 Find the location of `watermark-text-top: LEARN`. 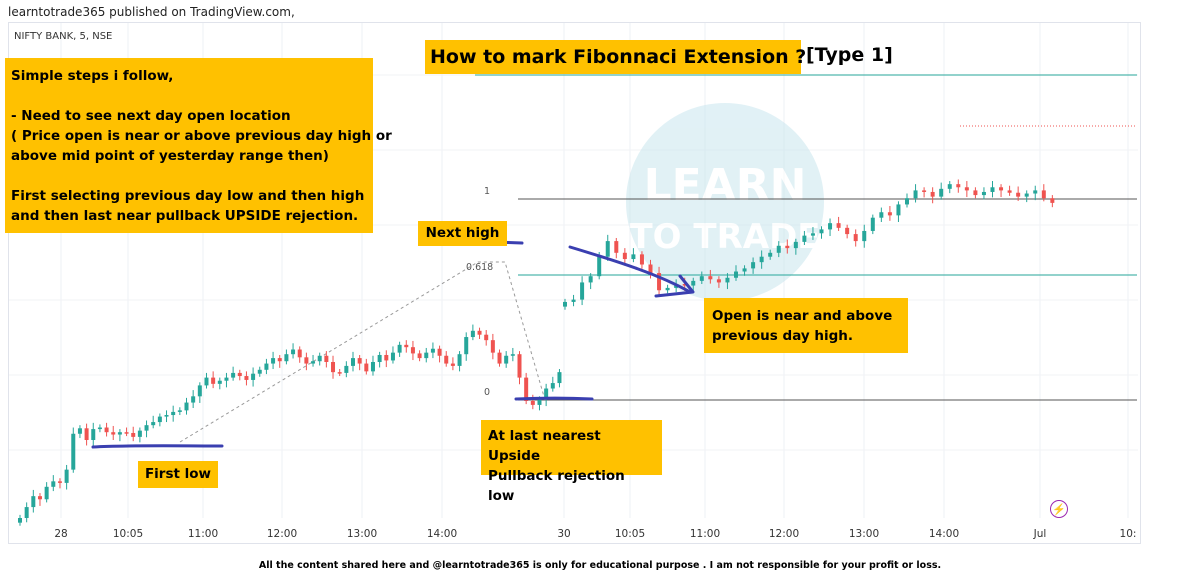

watermark-text-top: LEARN is located at coordinates (725, 185).